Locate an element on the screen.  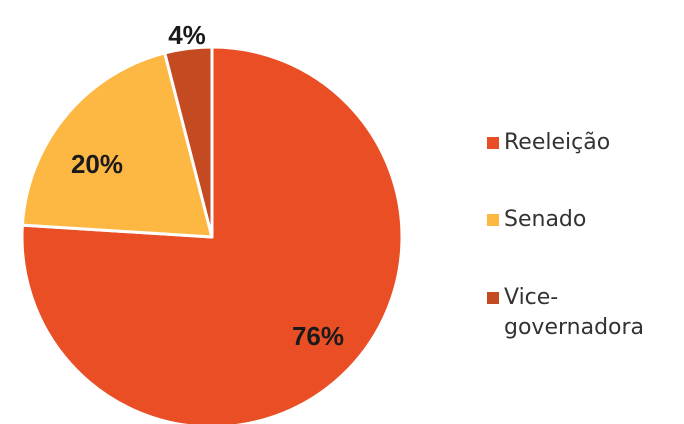
slice-label-1: 20% is located at coordinates (97, 164).